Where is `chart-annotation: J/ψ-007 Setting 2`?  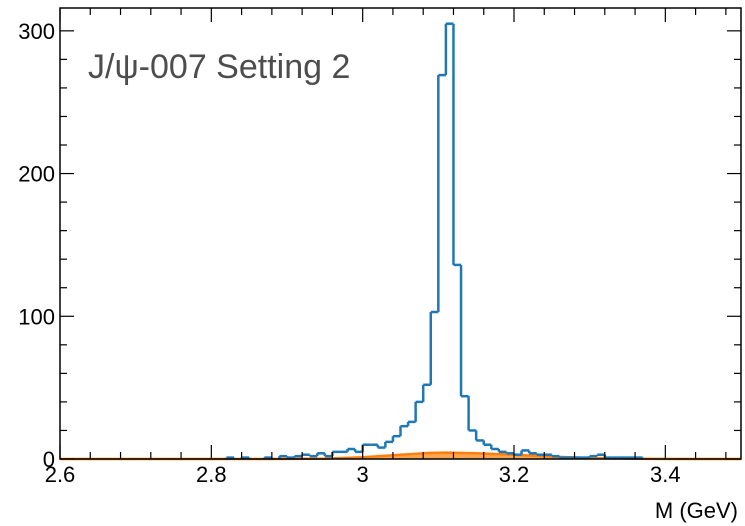
chart-annotation: J/ψ-007 Setting 2 is located at coordinates (219, 67).